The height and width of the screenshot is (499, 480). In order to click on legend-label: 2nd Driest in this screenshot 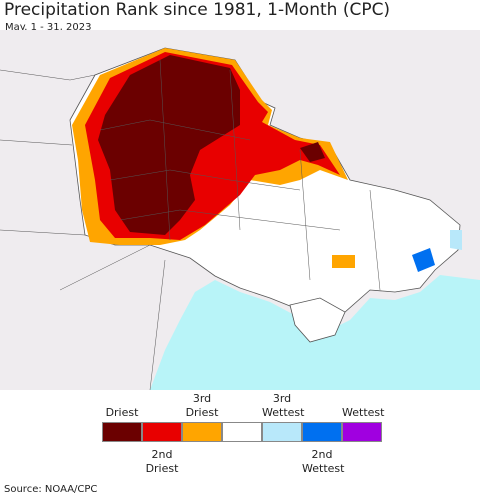, I will do `click(162, 461)`.